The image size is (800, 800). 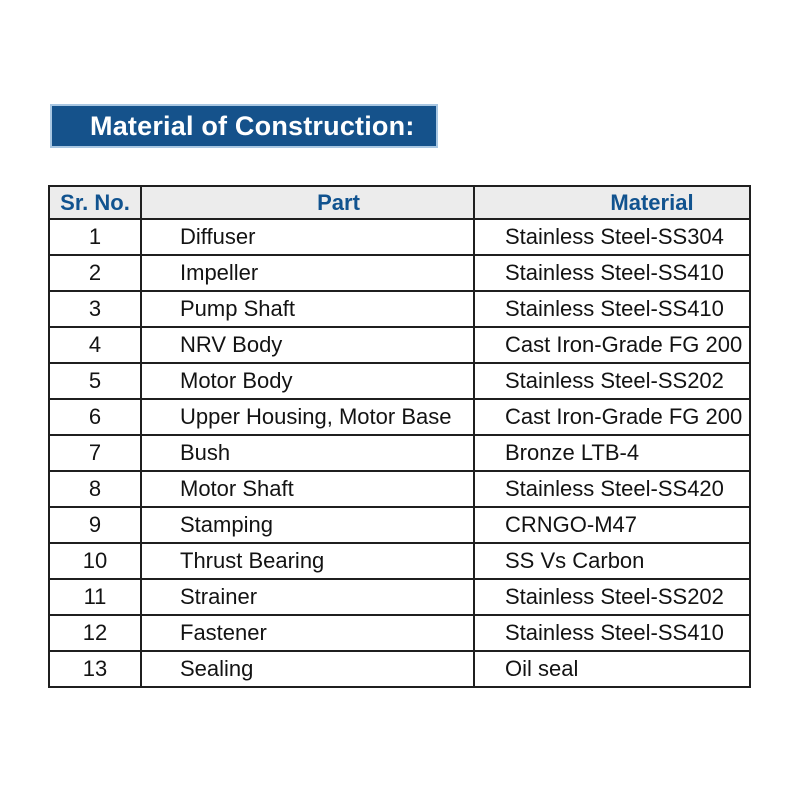 I want to click on table-row: 13 Sealing Oil seal, so click(x=399, y=669).